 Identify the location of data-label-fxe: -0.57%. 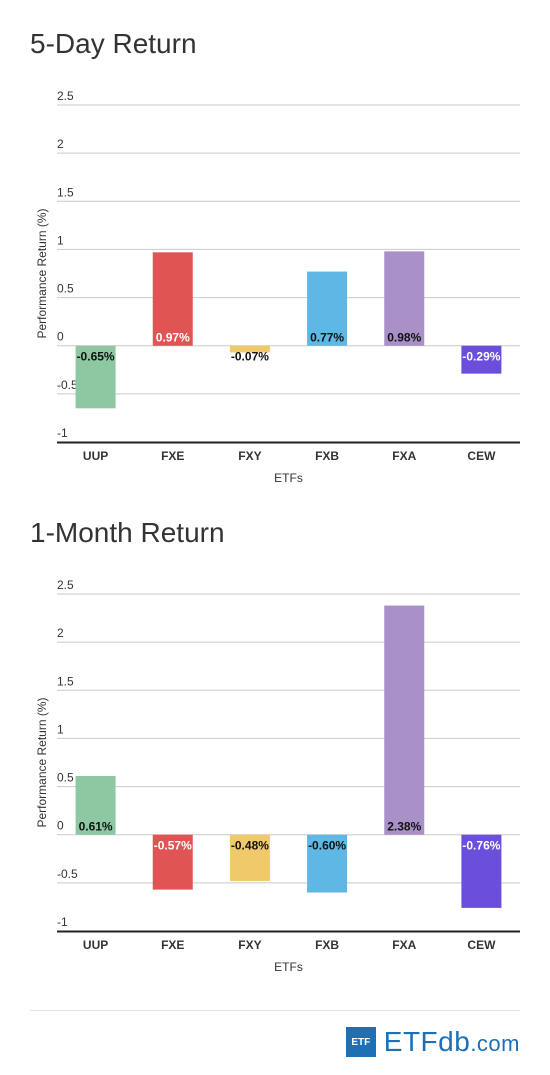
(173, 846).